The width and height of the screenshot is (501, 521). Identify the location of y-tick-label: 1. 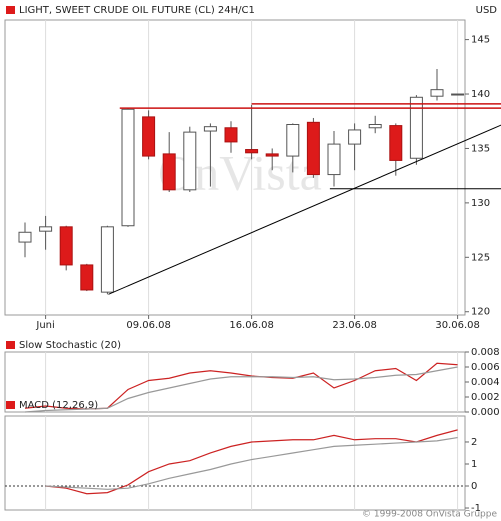
(474, 464).